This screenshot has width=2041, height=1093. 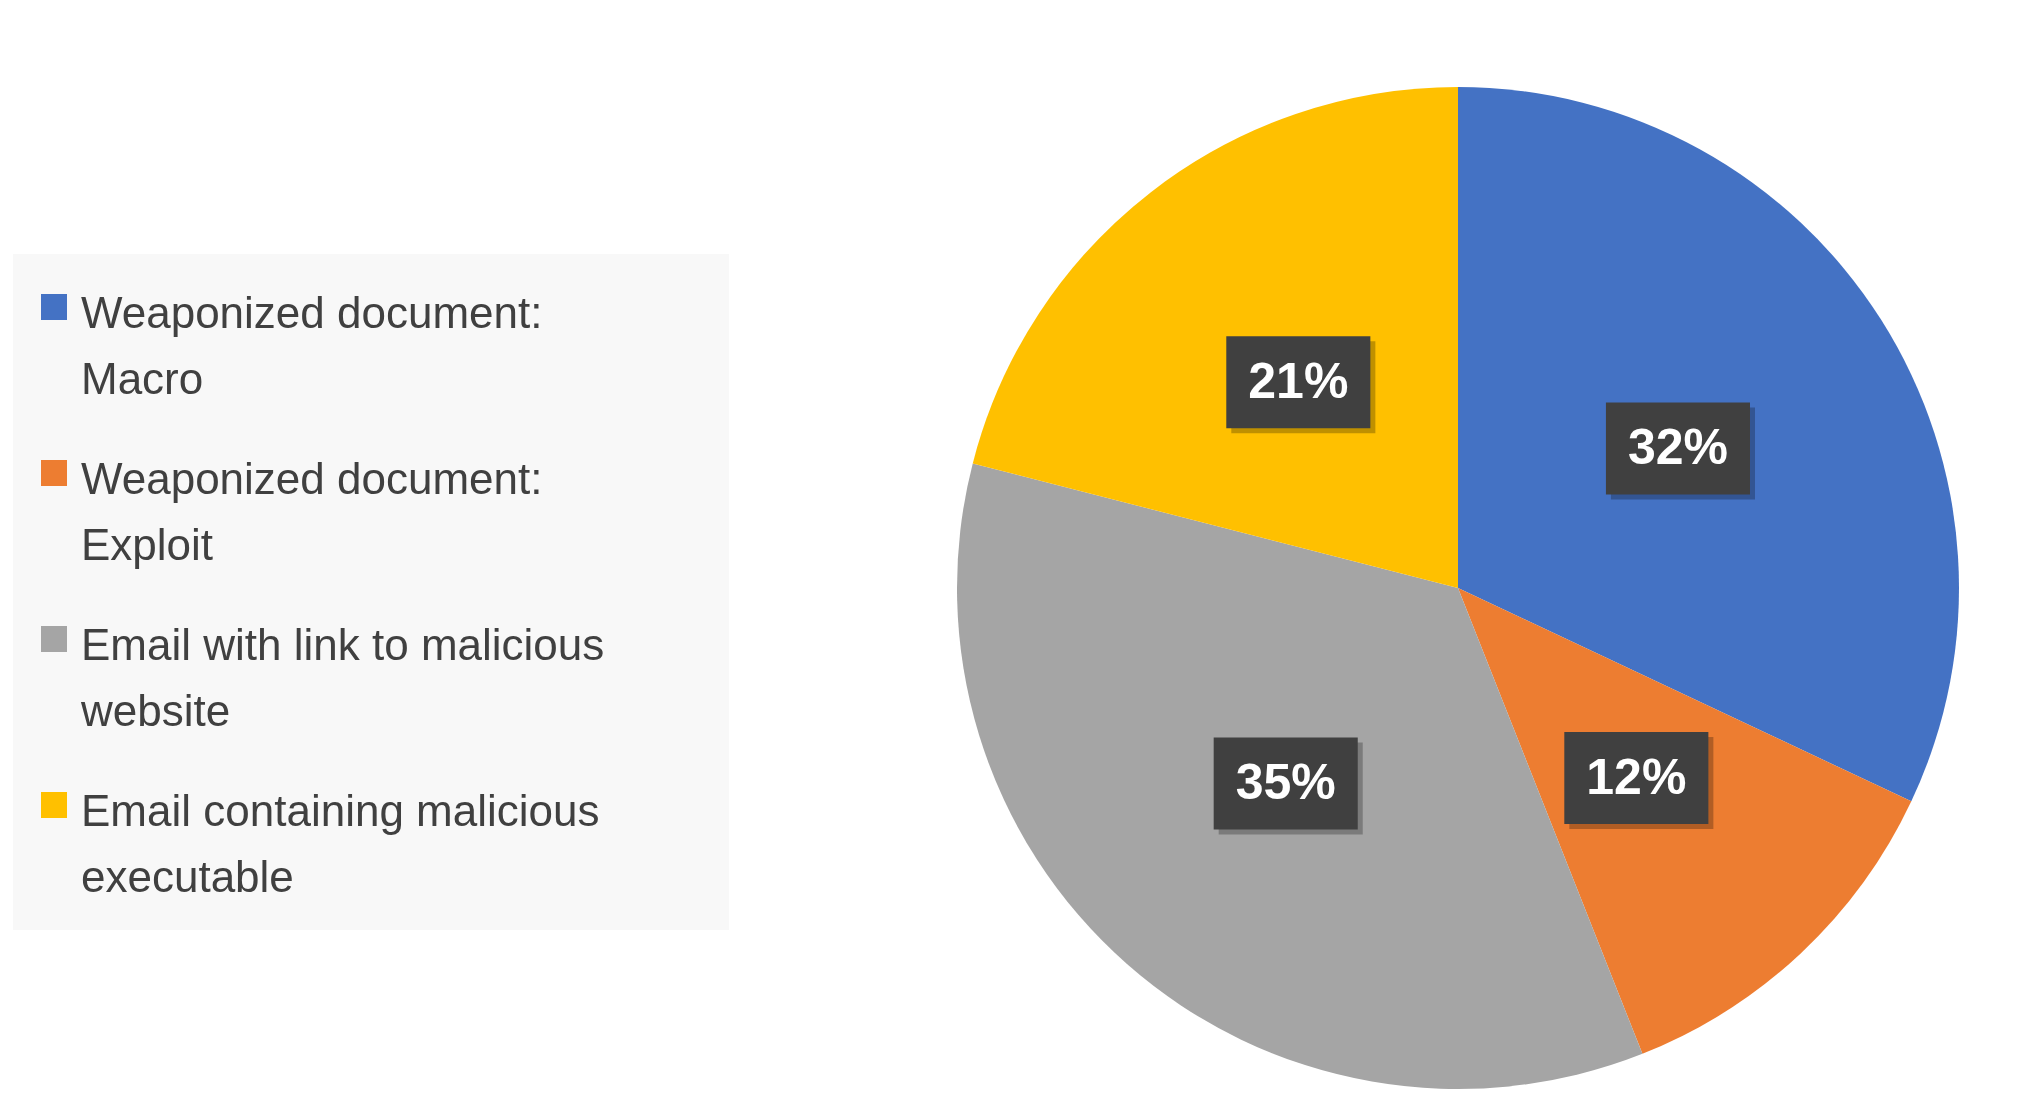 What do you see at coordinates (341, 844) in the screenshot?
I see `legend-label: Email containing malicious executable` at bounding box center [341, 844].